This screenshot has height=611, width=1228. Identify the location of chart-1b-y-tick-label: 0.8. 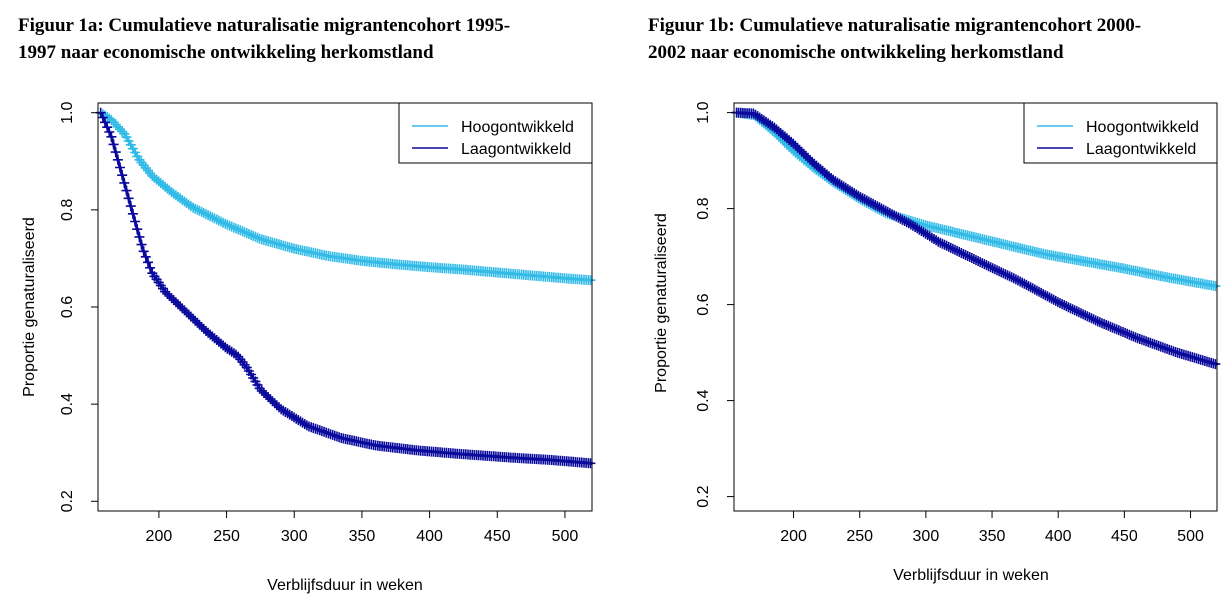
(703, 208).